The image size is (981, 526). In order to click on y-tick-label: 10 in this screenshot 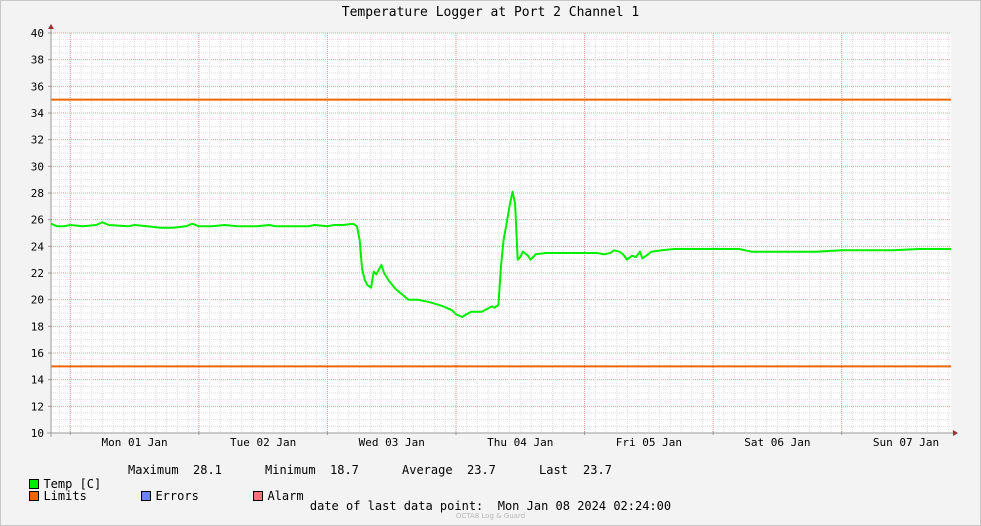, I will do `click(37, 433)`.